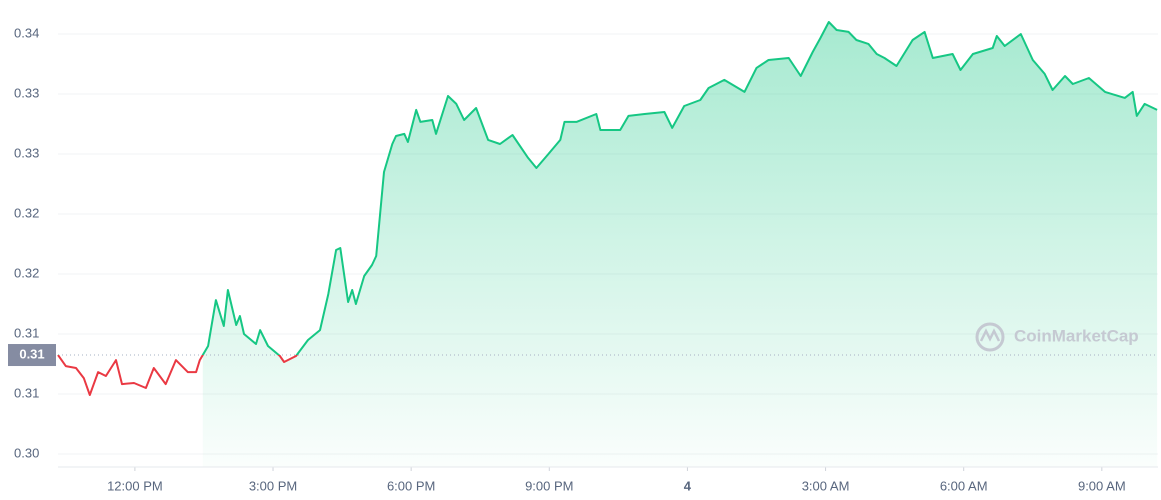  Describe the element at coordinates (1076, 335) in the screenshot. I see `watermark-text: CoinMarketCap` at that location.